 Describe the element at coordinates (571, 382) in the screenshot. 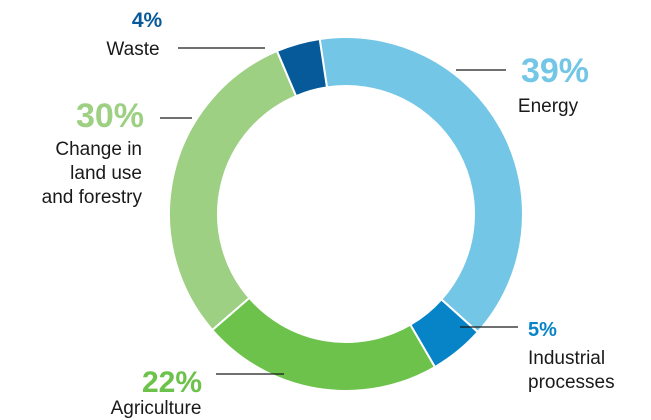

I see `category-label-line: processes` at that location.